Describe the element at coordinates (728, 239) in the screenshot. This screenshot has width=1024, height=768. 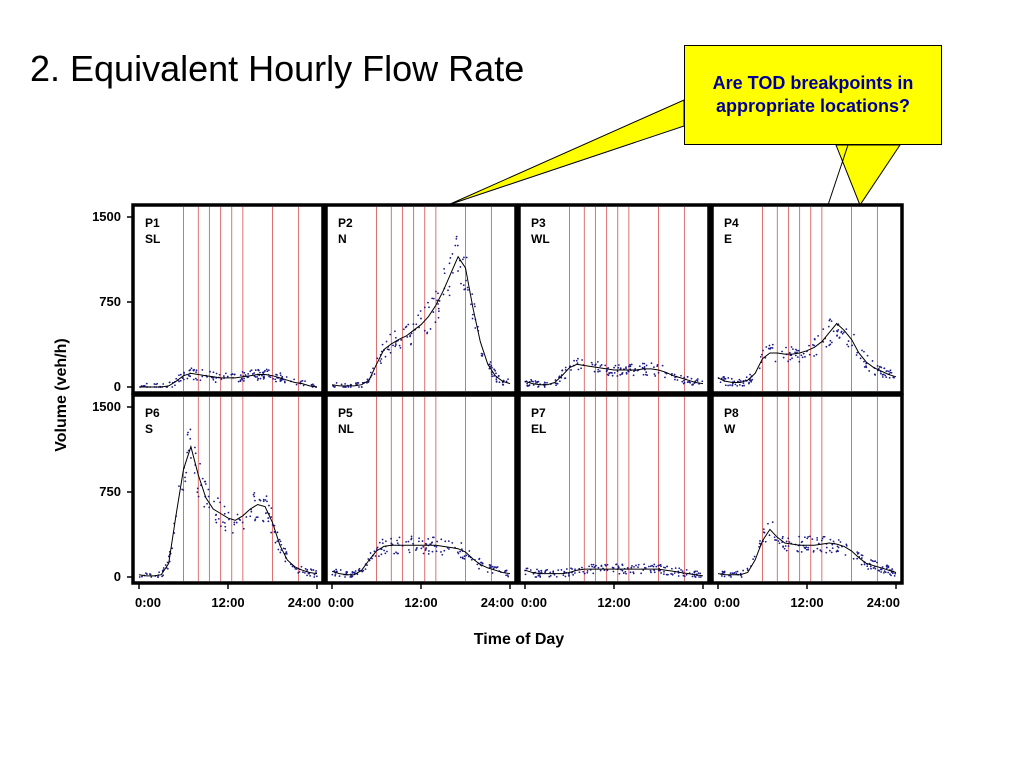
I see `panel-dir-label: E` at that location.